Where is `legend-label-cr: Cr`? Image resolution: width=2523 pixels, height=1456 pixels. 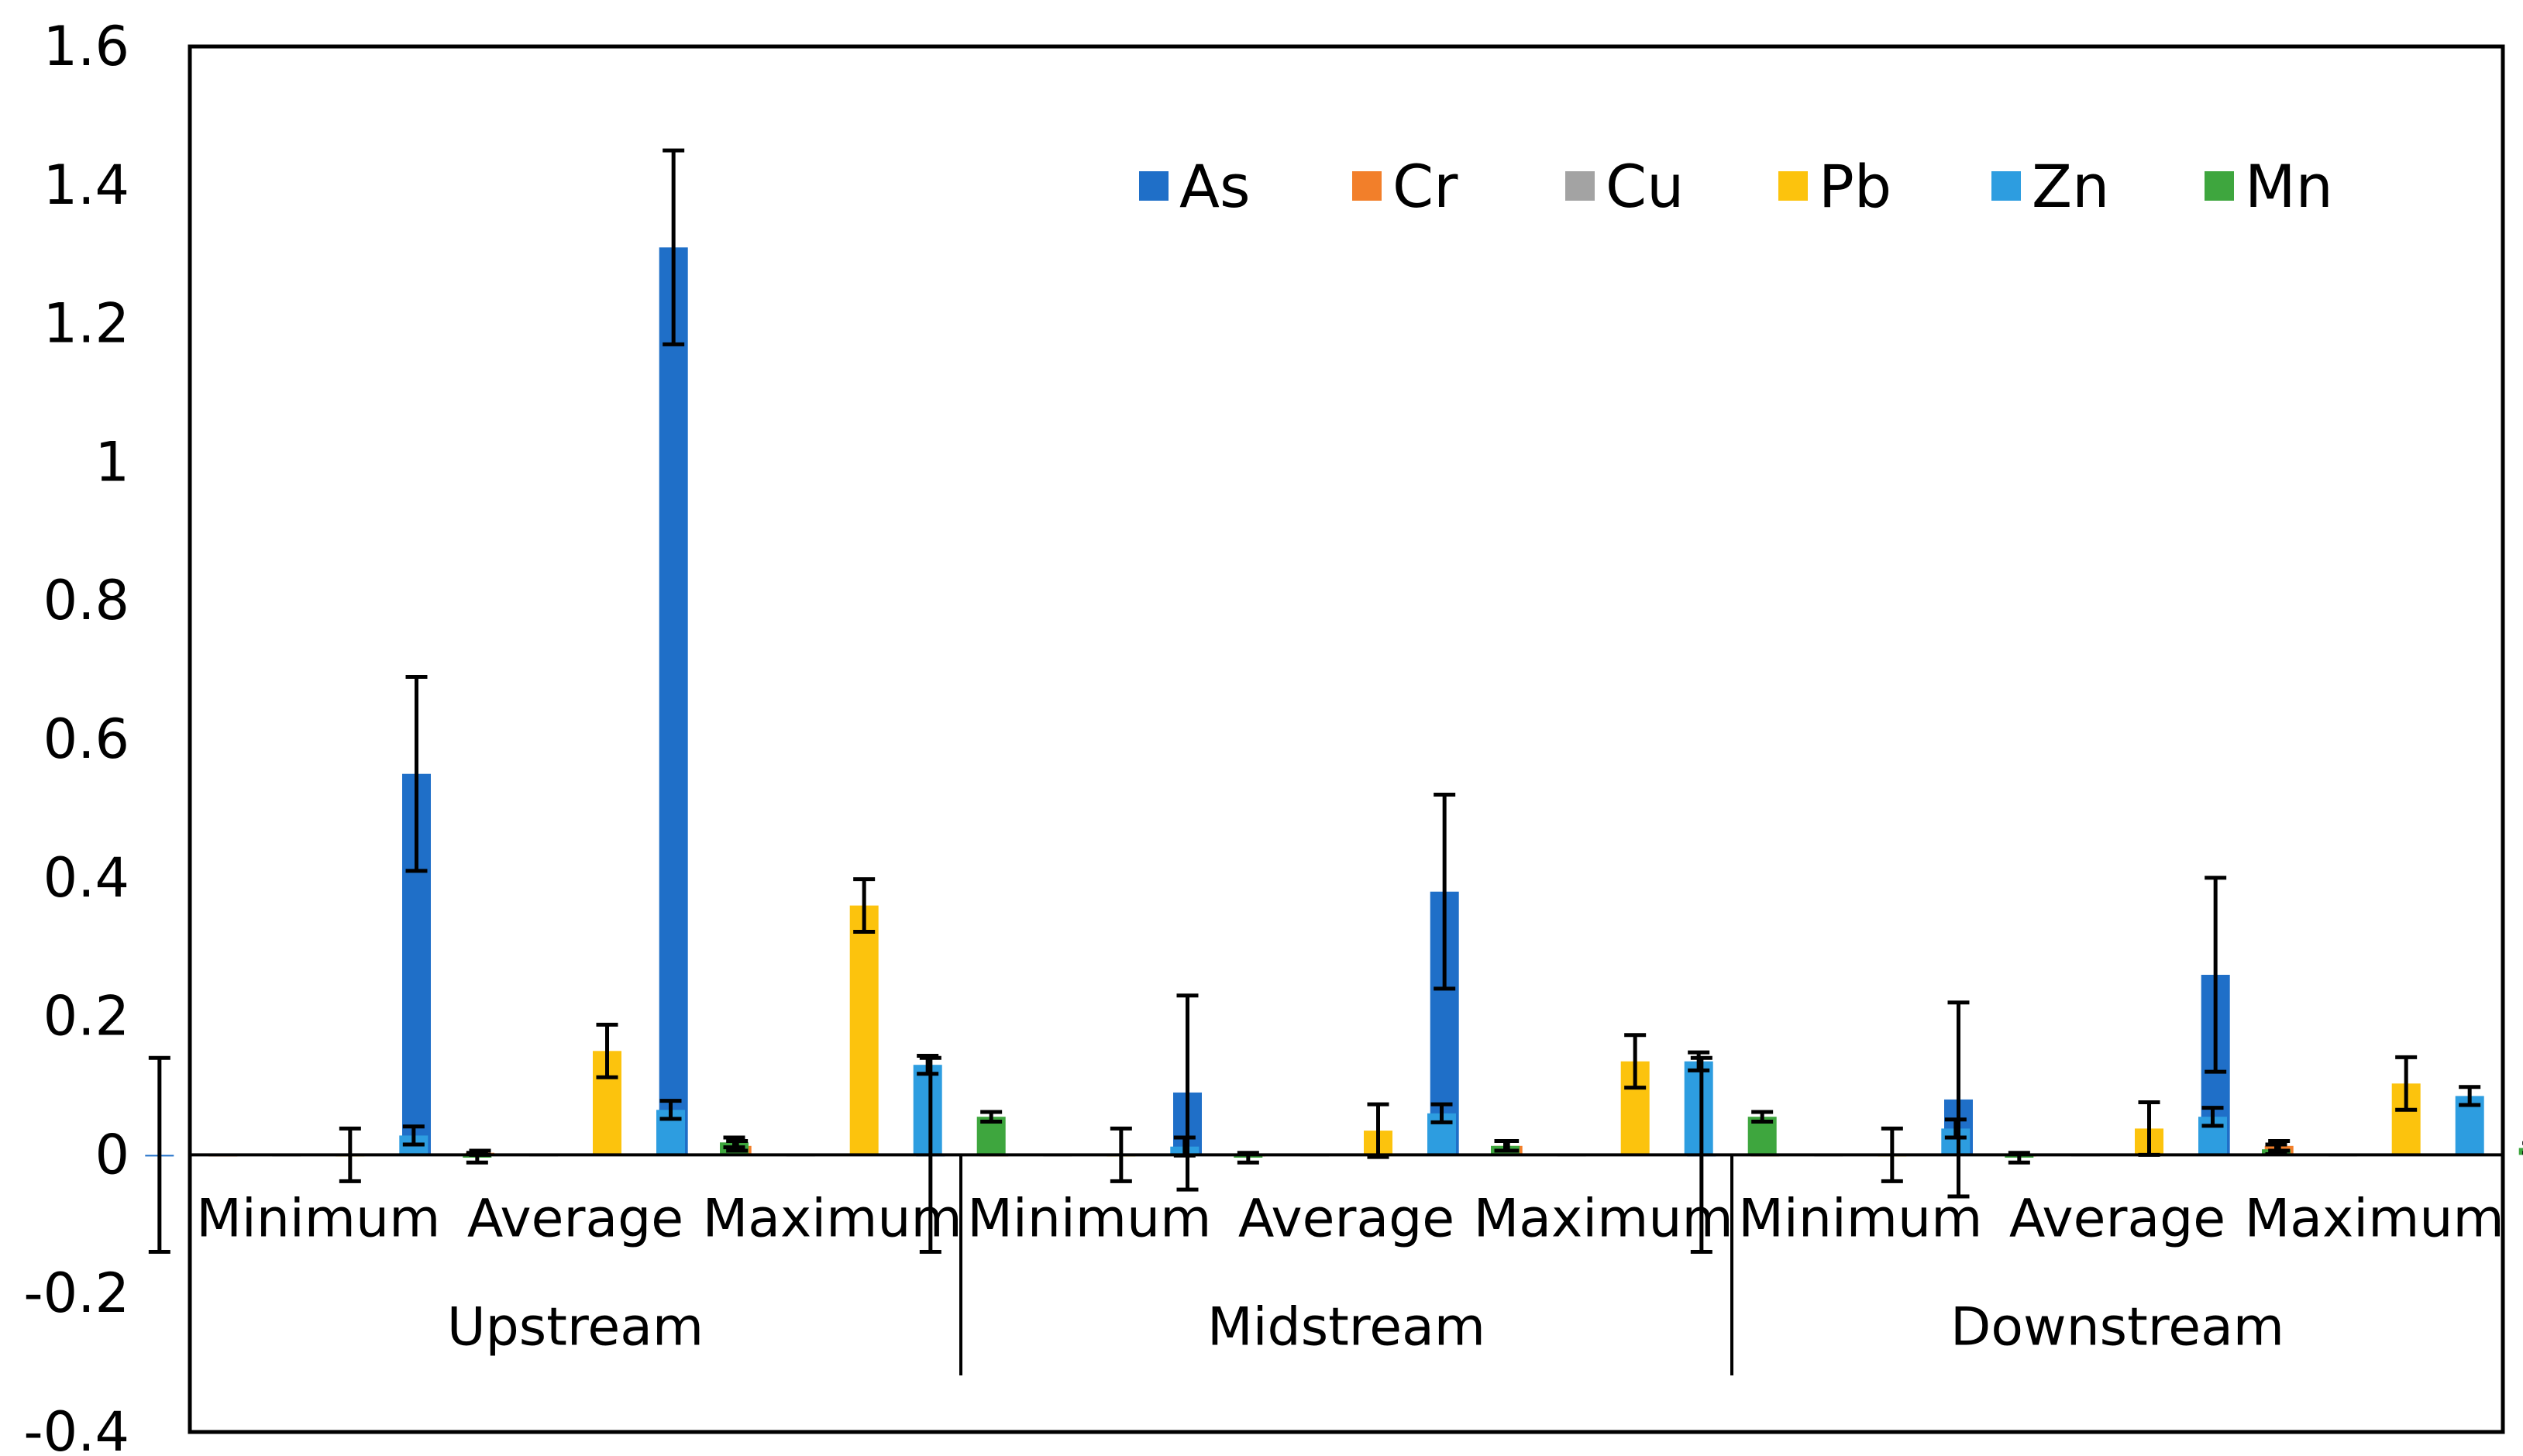
legend-label-cr: Cr is located at coordinates (1425, 186).